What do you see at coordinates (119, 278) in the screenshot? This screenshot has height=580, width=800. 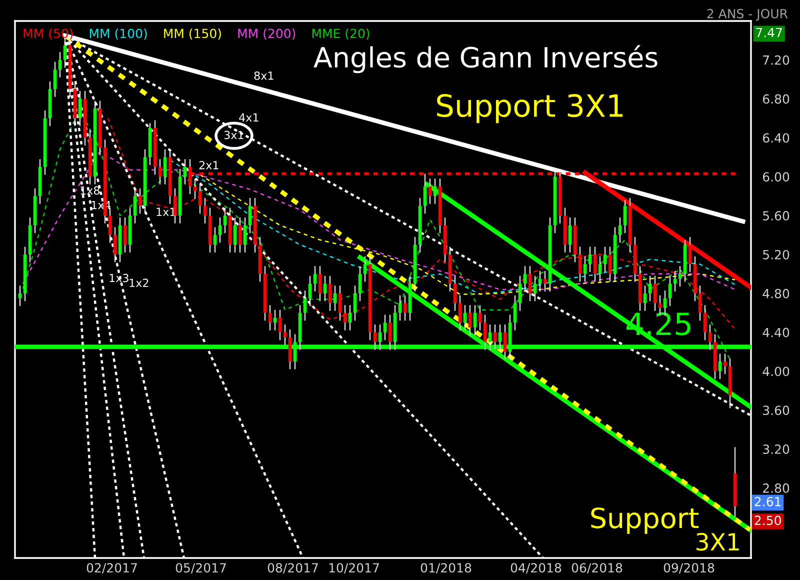 I see `annotation: 1x3` at bounding box center [119, 278].